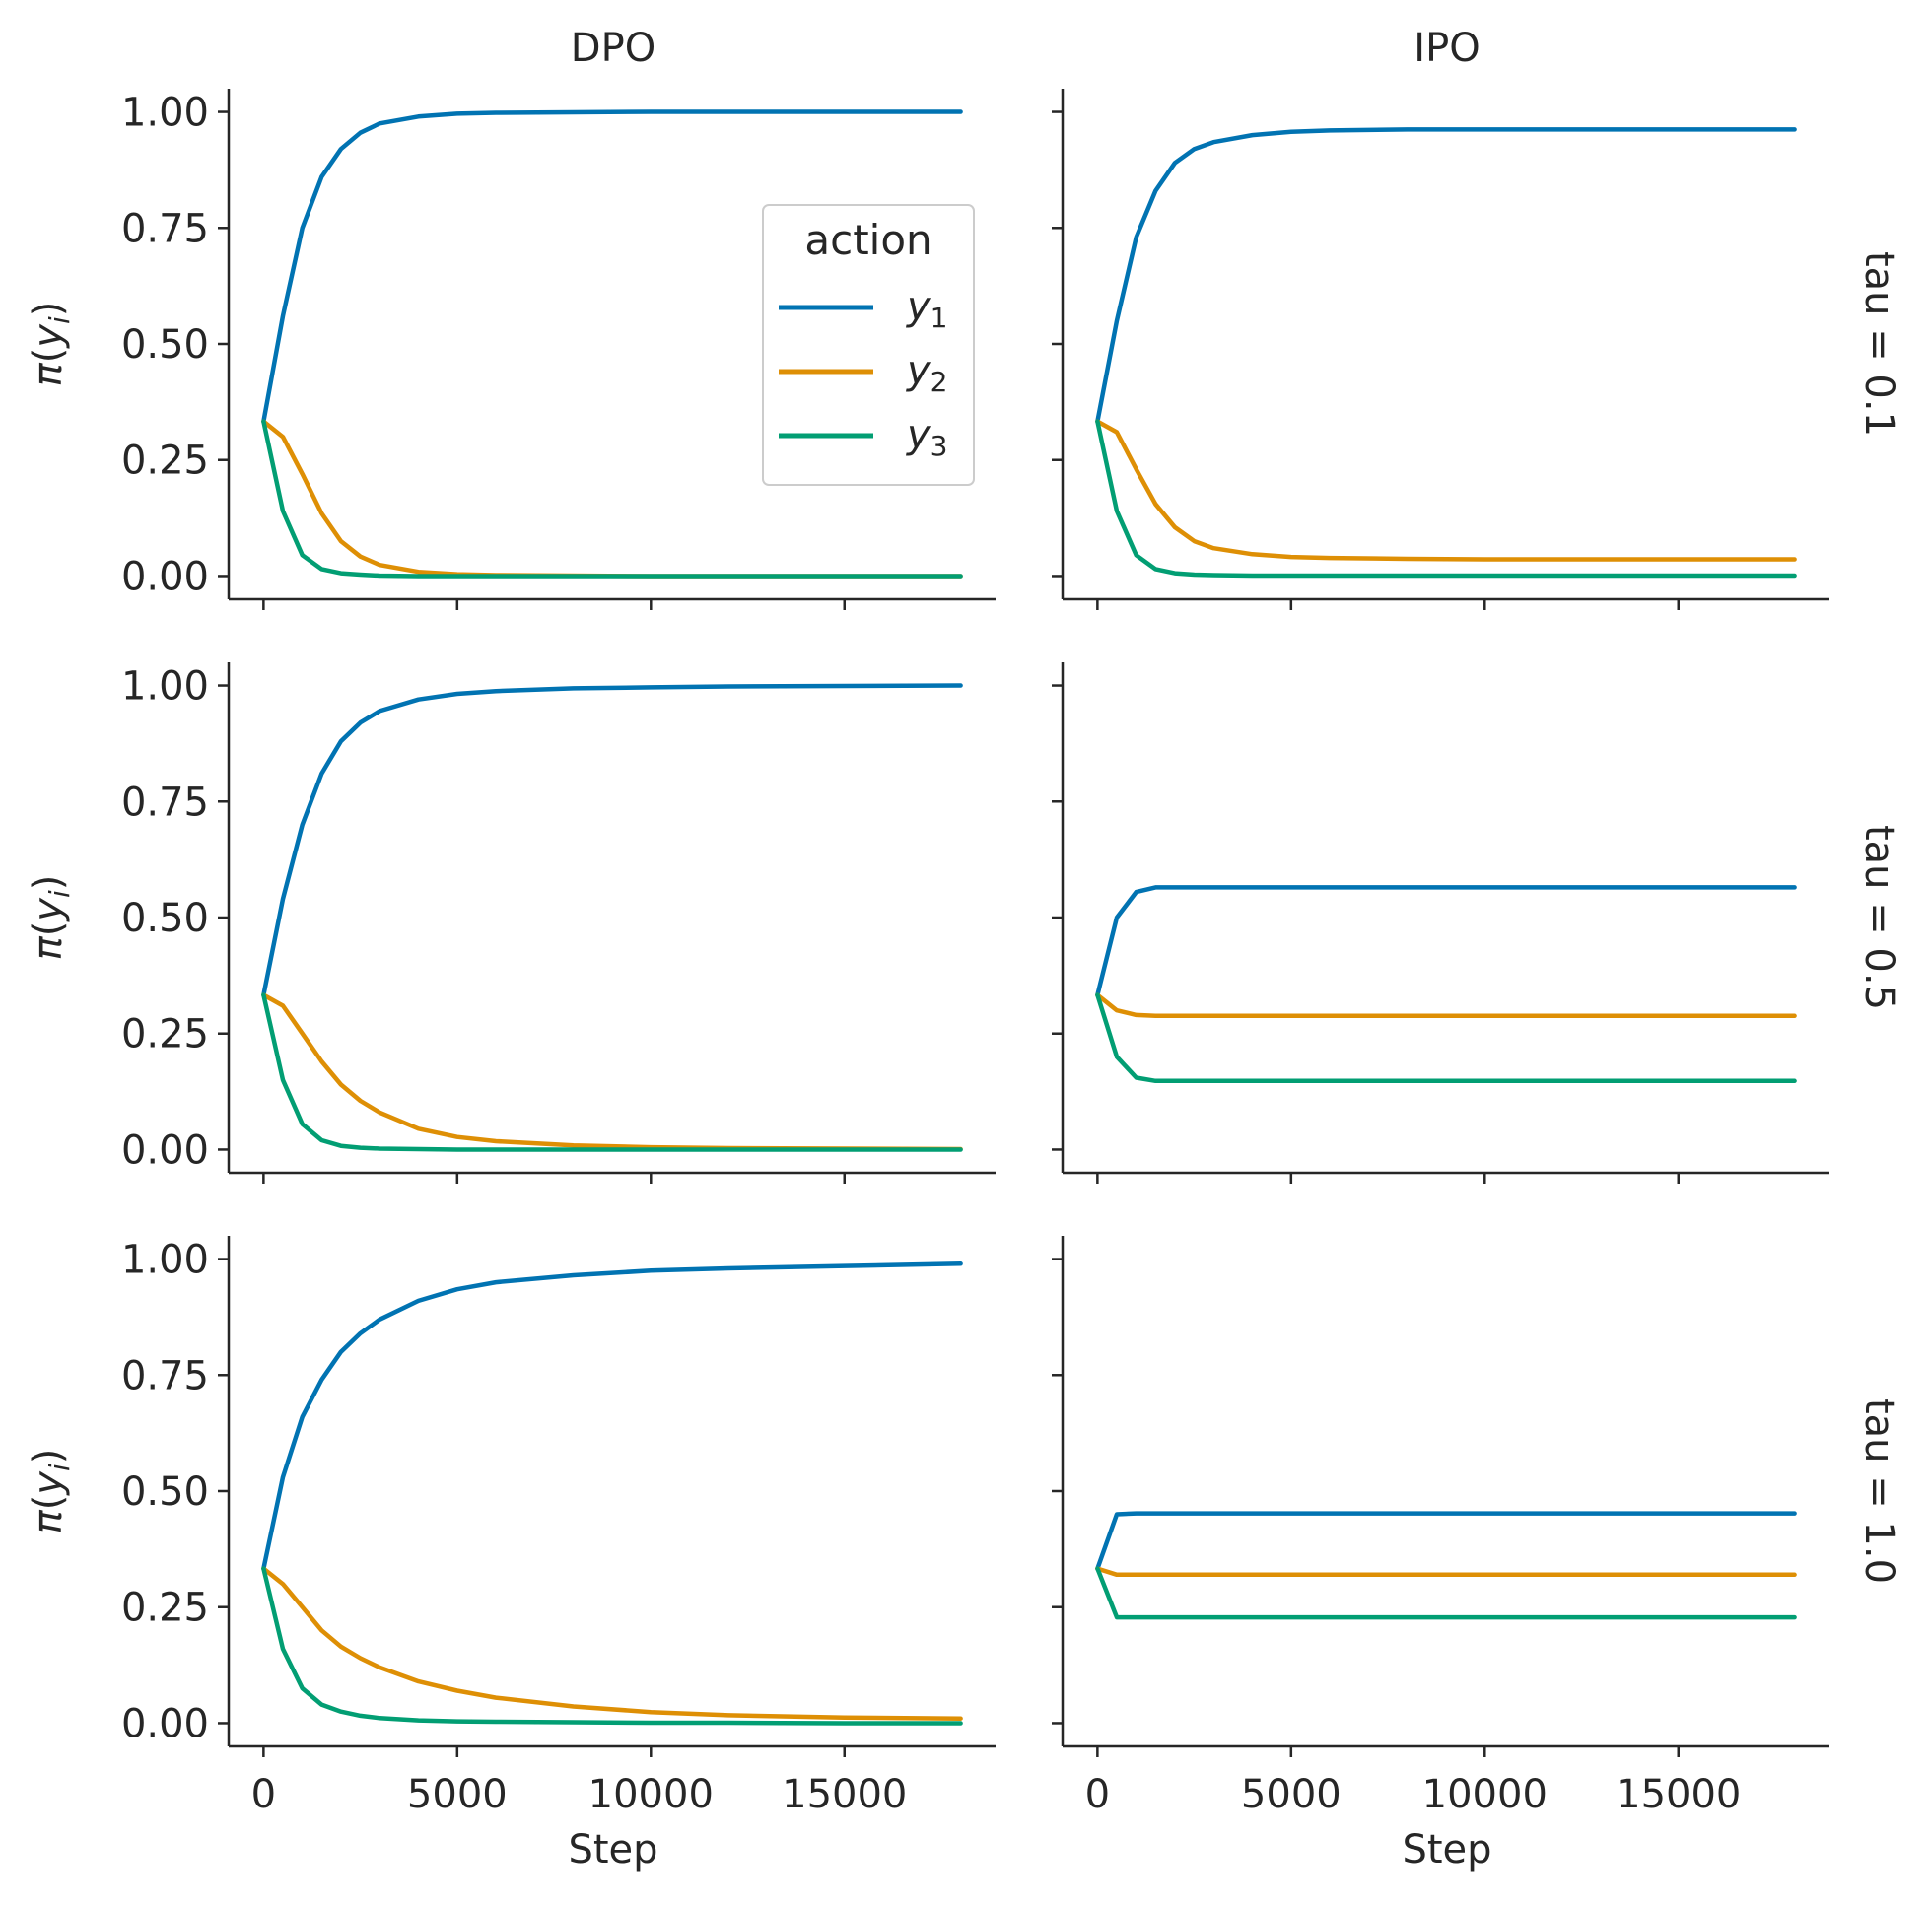 The image size is (1932, 1907). I want to click on panel-ipo-row-3: 0 5000 10000 15000 Step, so click(1441, 1554).